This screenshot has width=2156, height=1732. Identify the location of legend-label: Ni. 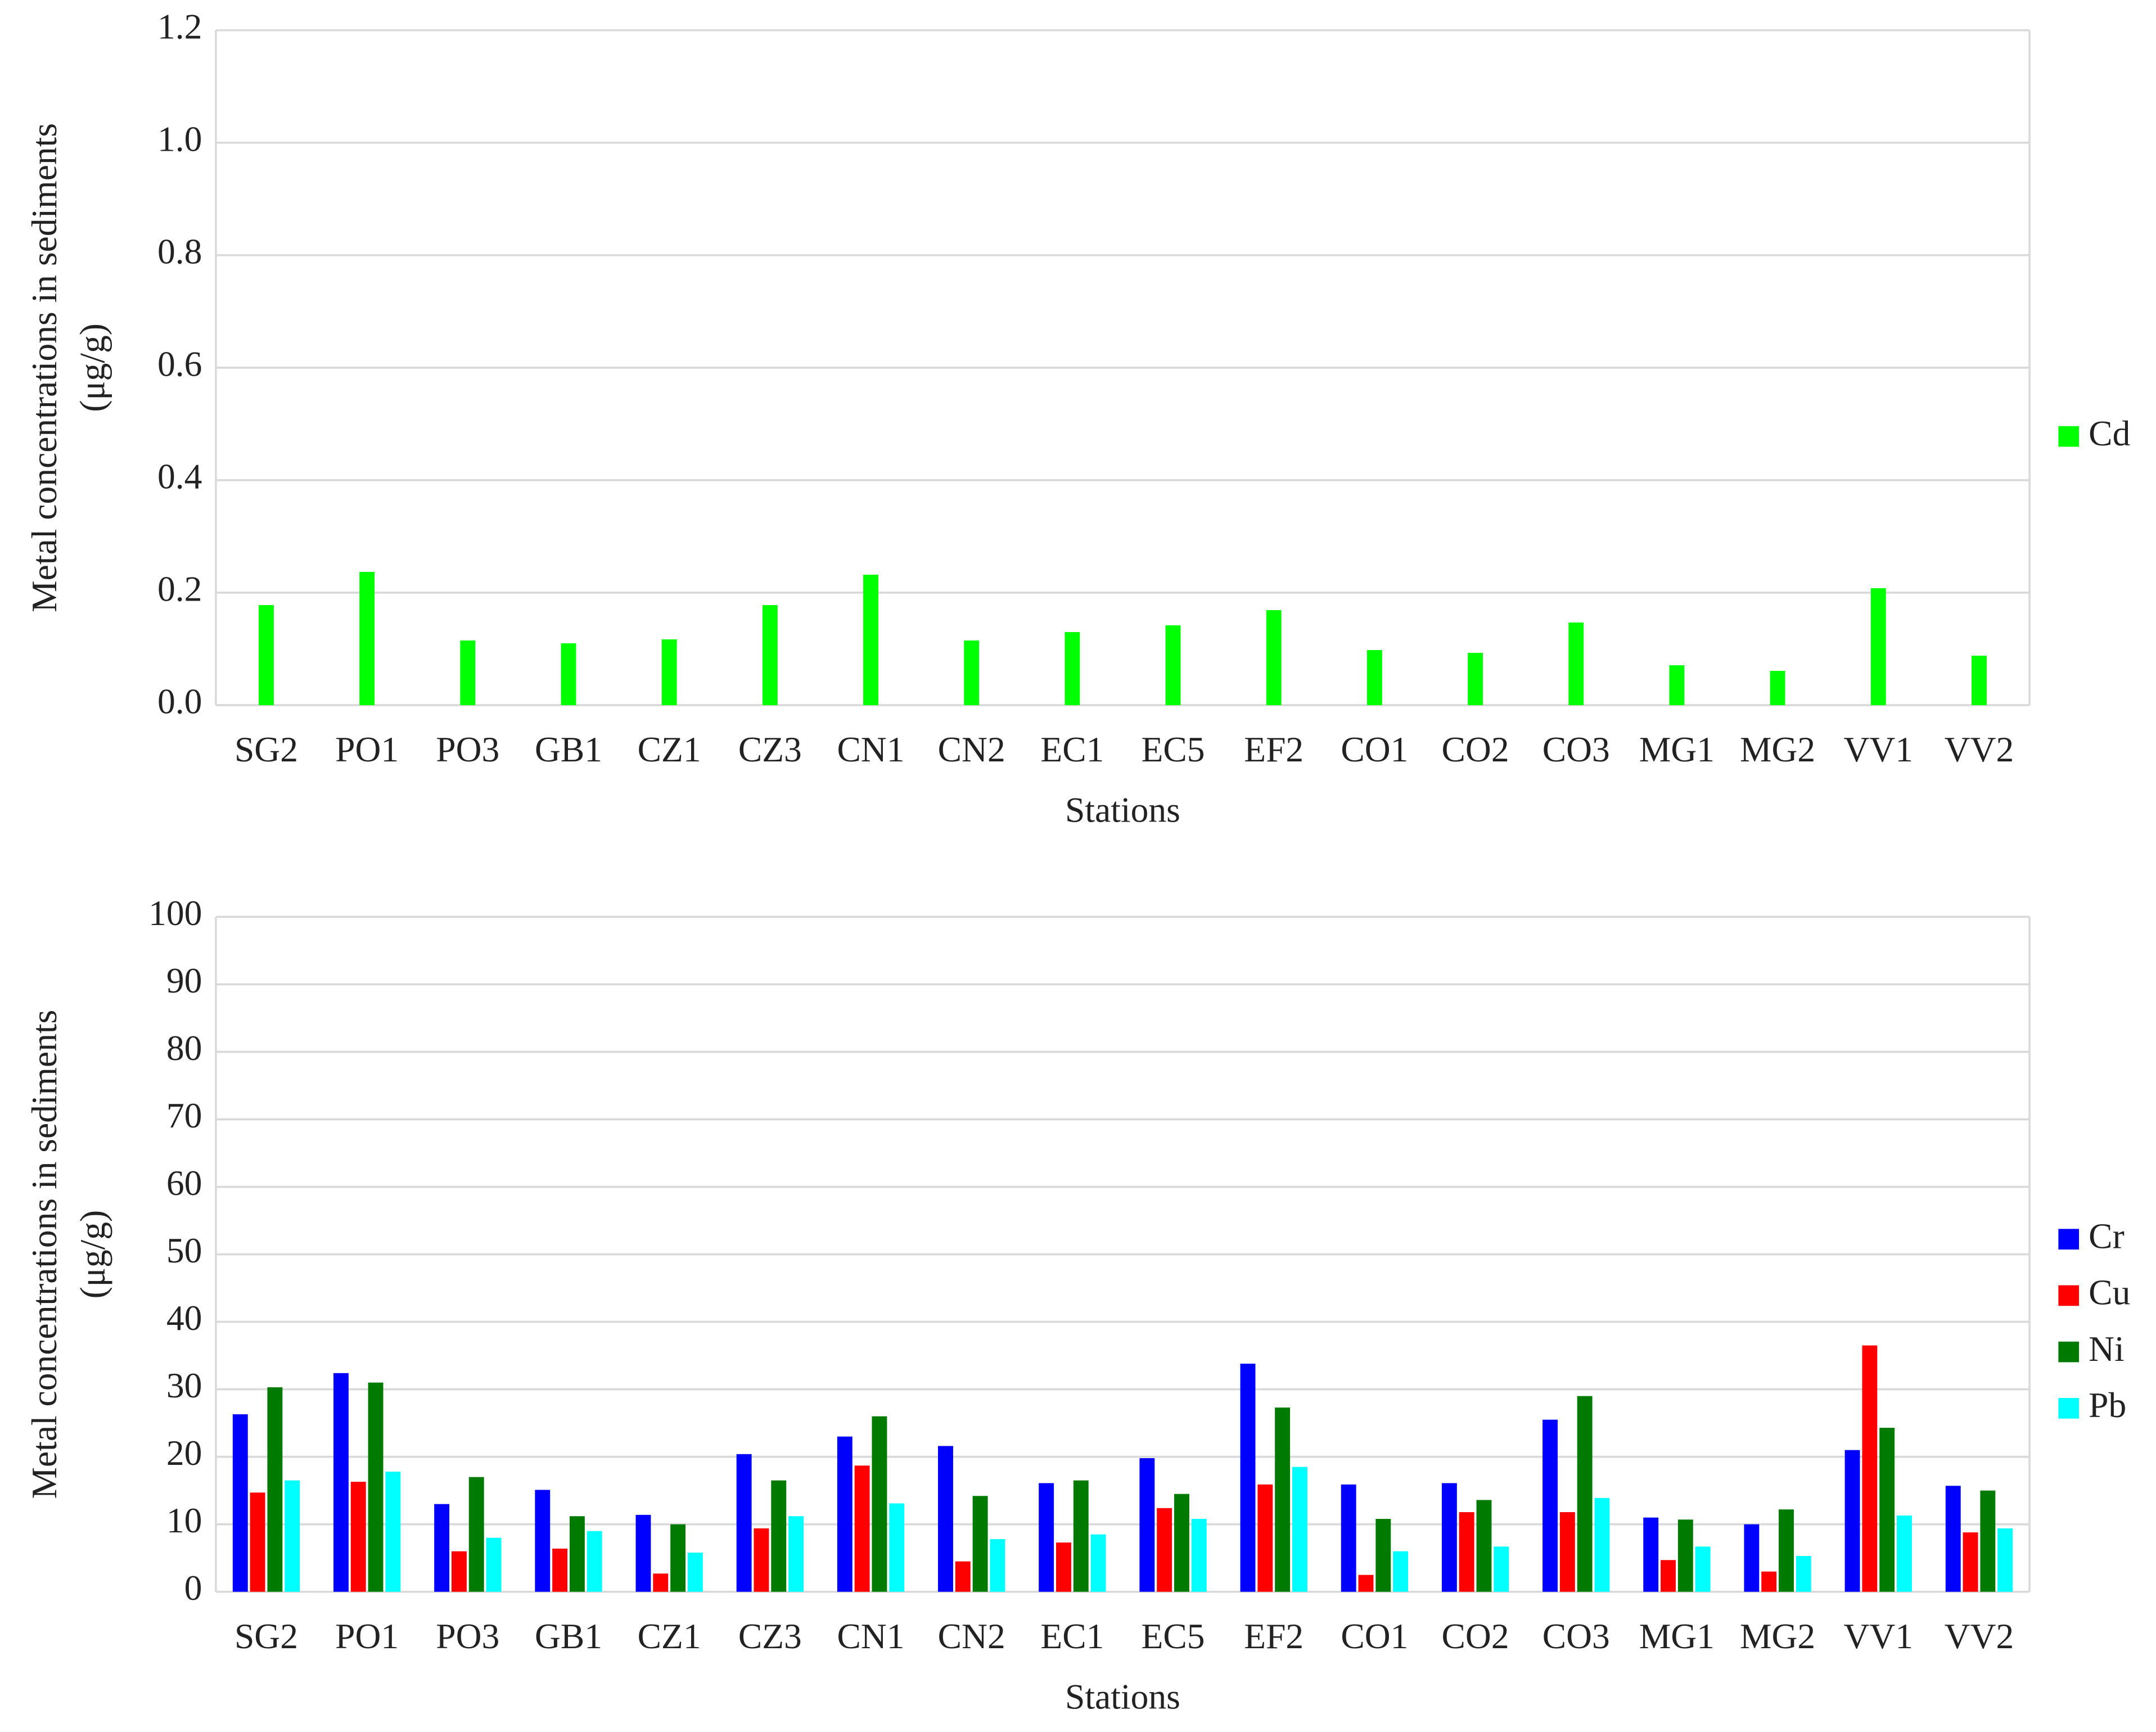
(2107, 1349).